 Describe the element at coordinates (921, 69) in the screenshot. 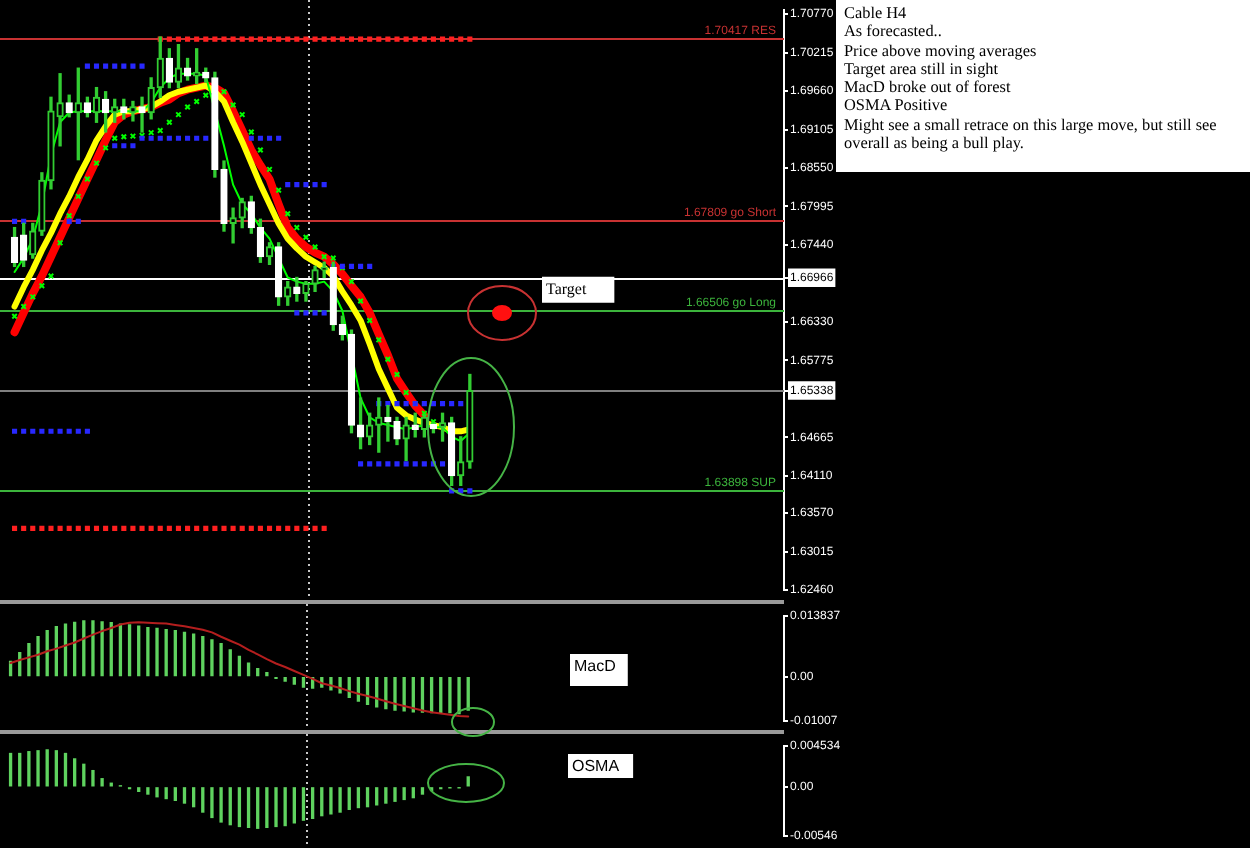

I see `text: Target area still in sight` at that location.